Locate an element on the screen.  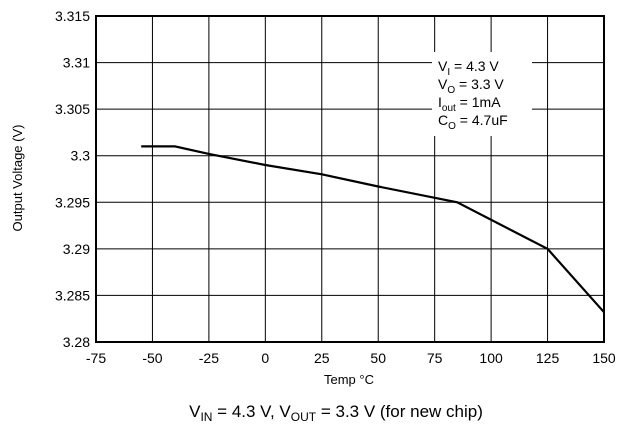
y-tick-label: 3.315 is located at coordinates (72, 16).